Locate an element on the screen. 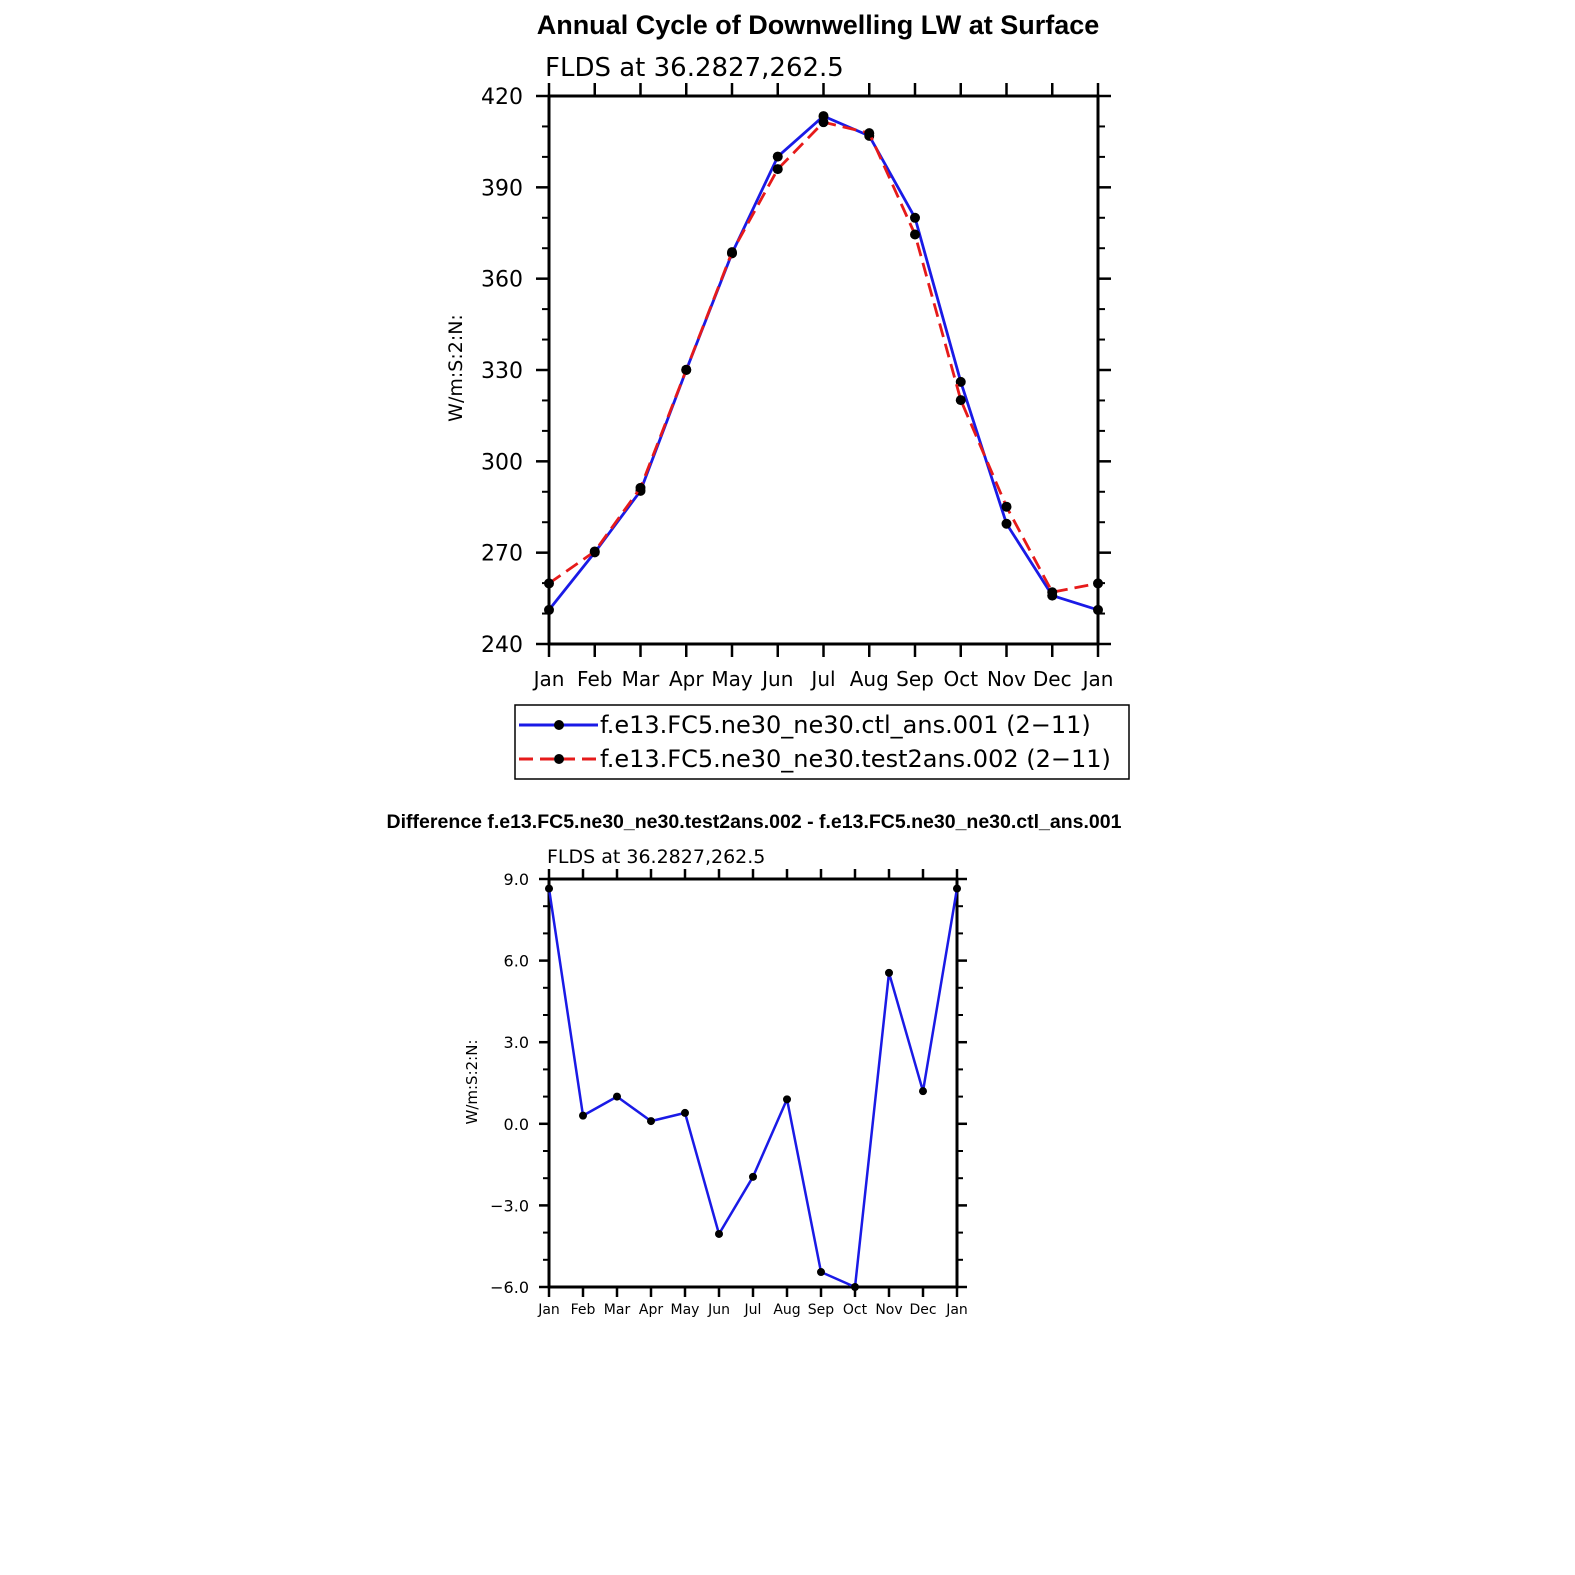 The image size is (1575, 1575). top-chart-subtitle: FLDS at 36.2827,262.5 is located at coordinates (694, 68).